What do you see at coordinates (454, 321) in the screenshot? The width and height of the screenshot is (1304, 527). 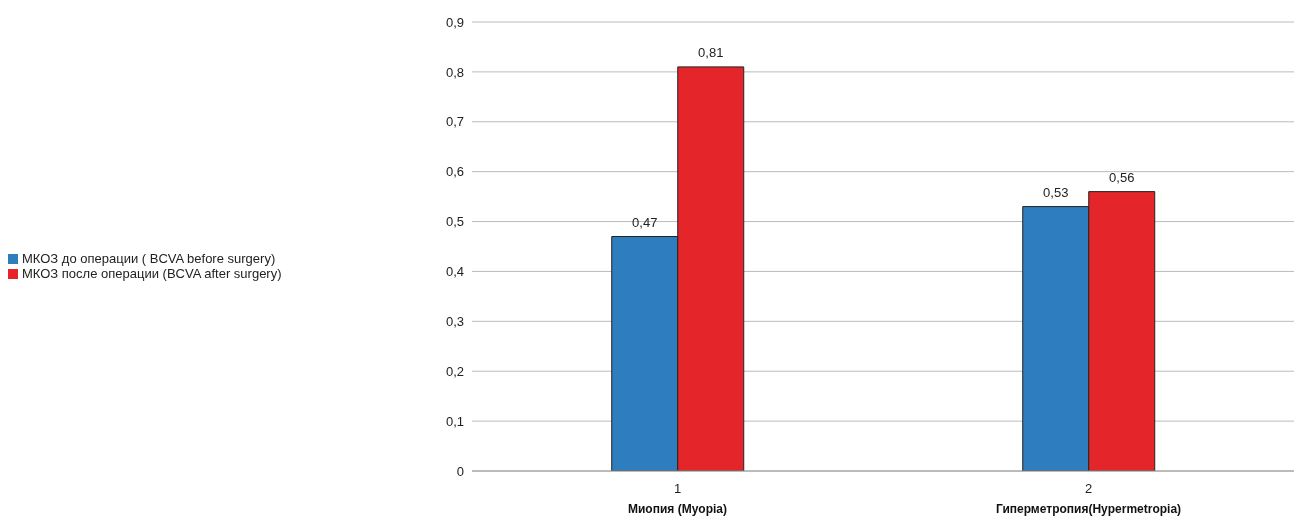 I see `y-tick-label: 0,3` at bounding box center [454, 321].